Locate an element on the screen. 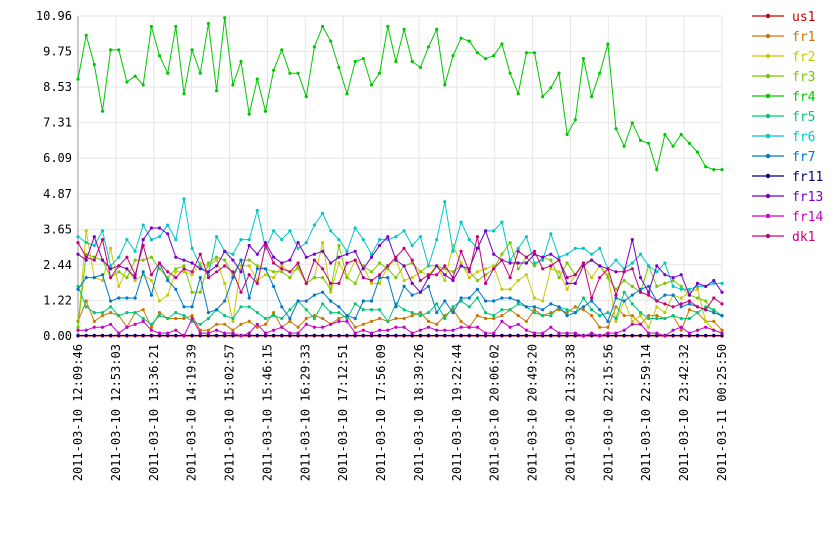 This screenshot has height=560, width=840. x-tick-label: 2011-03-10 22:15:56 is located at coordinates (608, 412).